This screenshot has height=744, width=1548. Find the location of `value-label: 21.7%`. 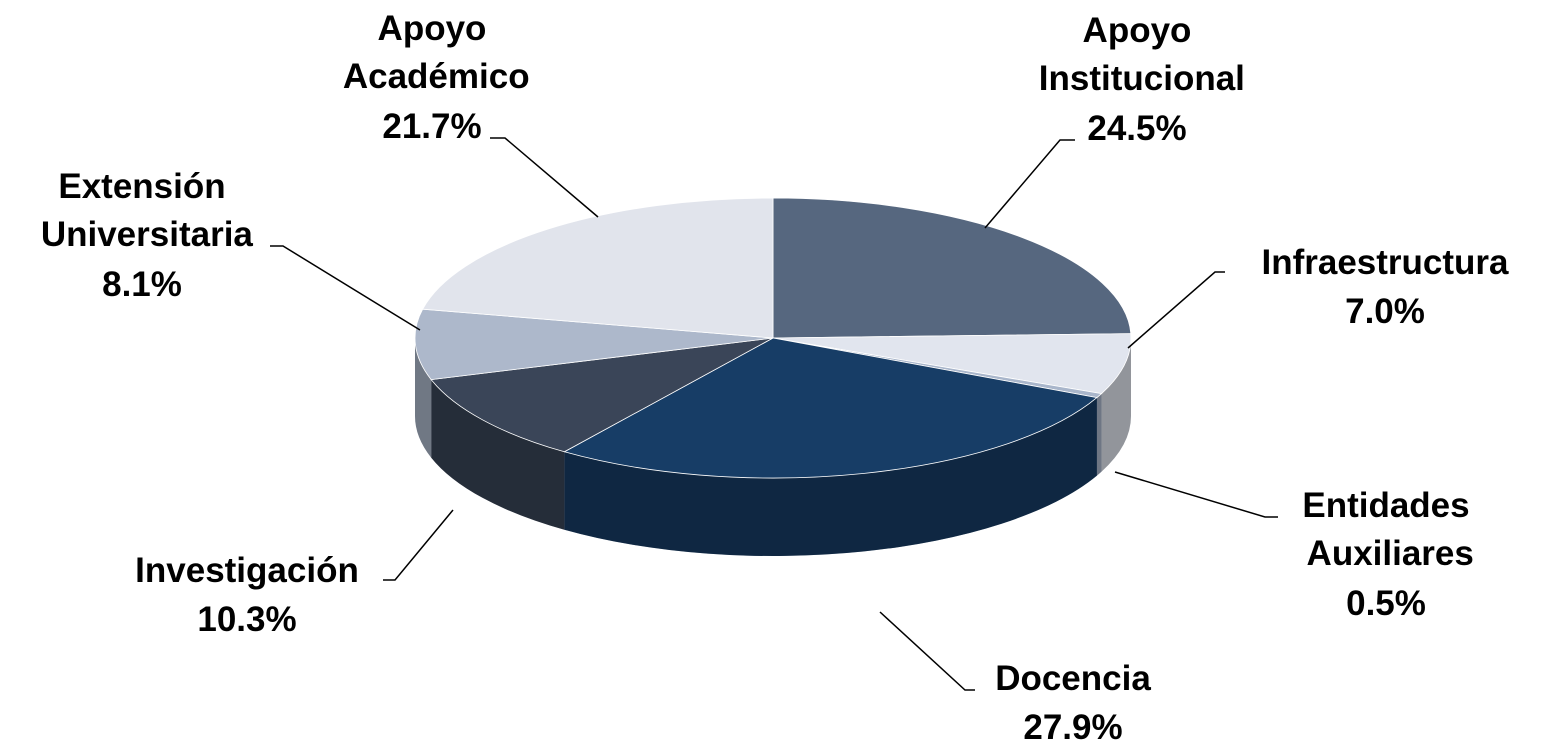

value-label: 21.7% is located at coordinates (431, 126).